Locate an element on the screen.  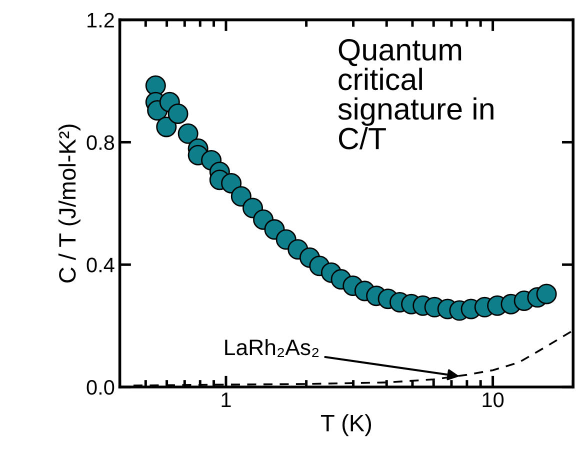
x-axis-title: T (K) is located at coordinates (346, 425).